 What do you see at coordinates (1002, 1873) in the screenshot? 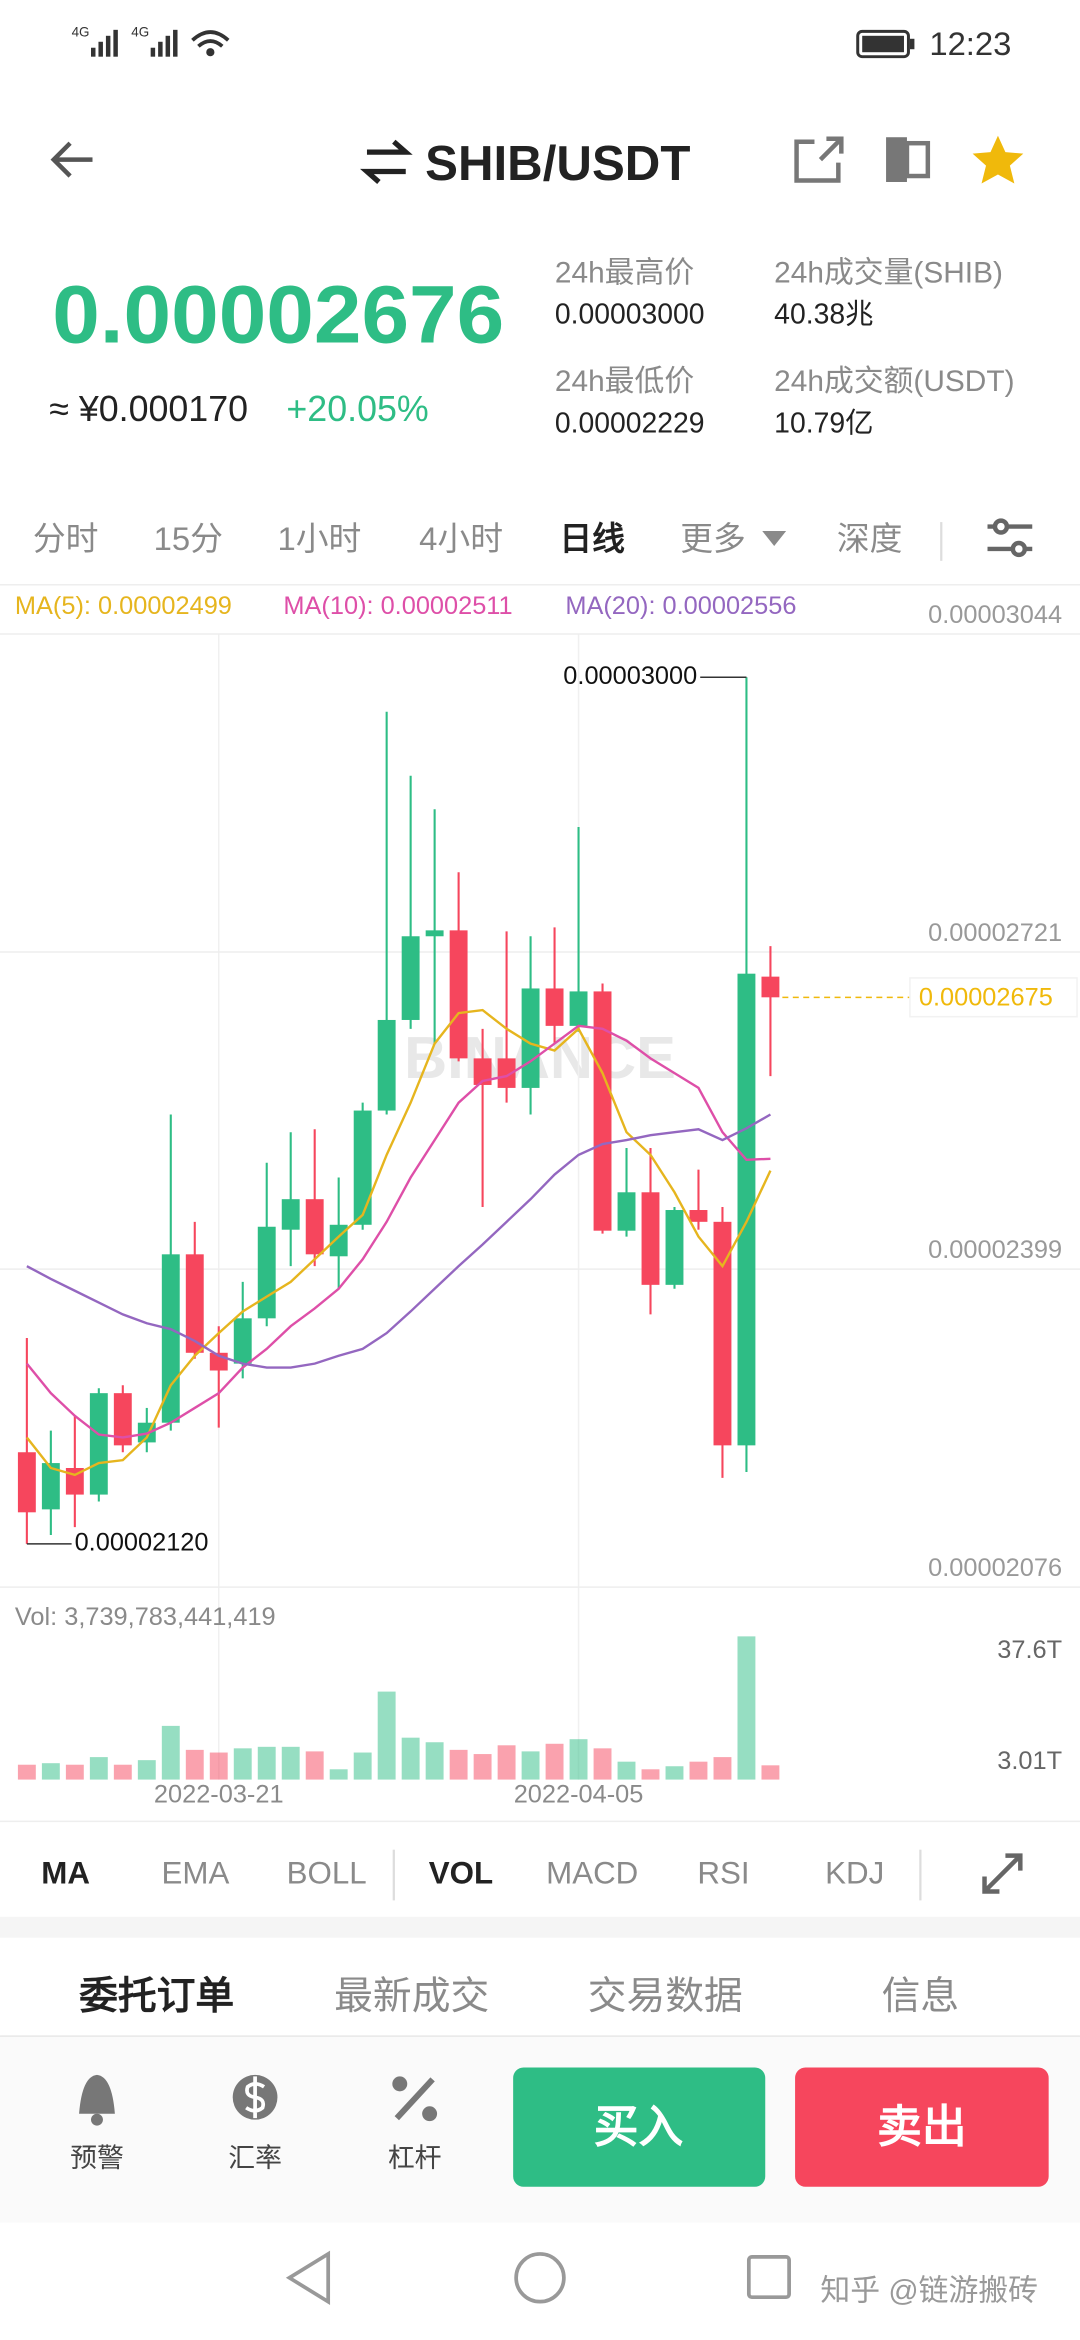
I see `fullscreen-icon` at bounding box center [1002, 1873].